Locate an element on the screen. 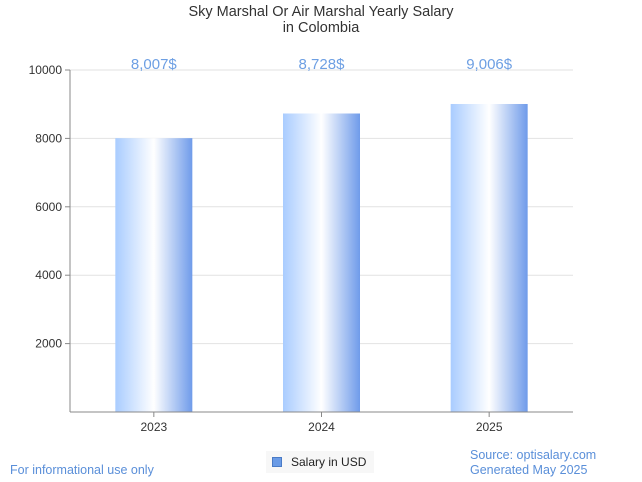  data-labels: 8,007$ 8,728$ 9,006$ is located at coordinates (322, 64).